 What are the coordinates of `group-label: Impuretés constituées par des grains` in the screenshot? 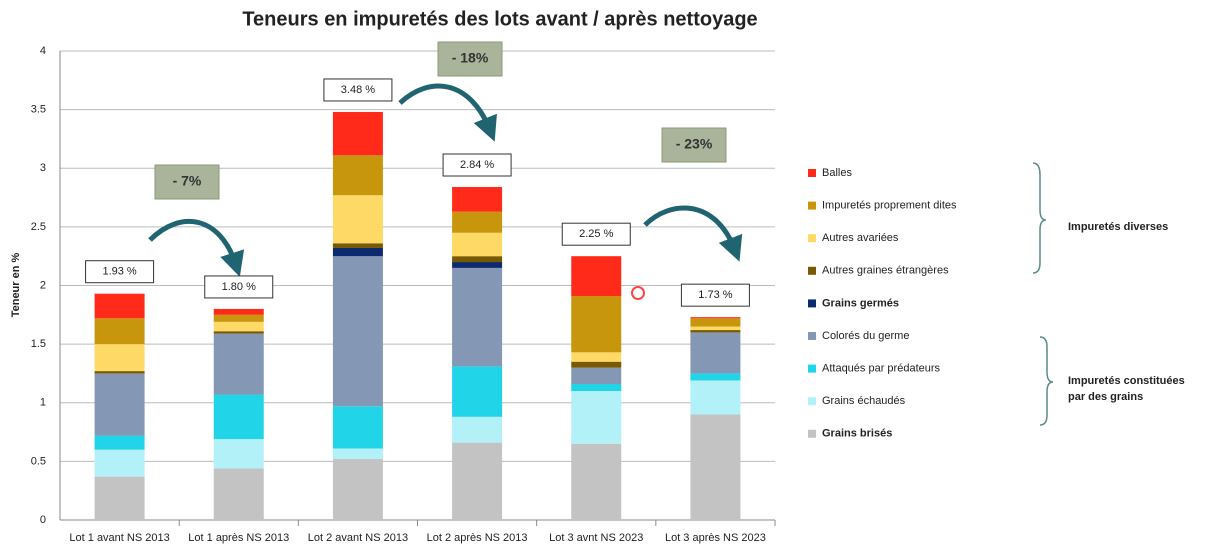 It's located at (1126, 389).